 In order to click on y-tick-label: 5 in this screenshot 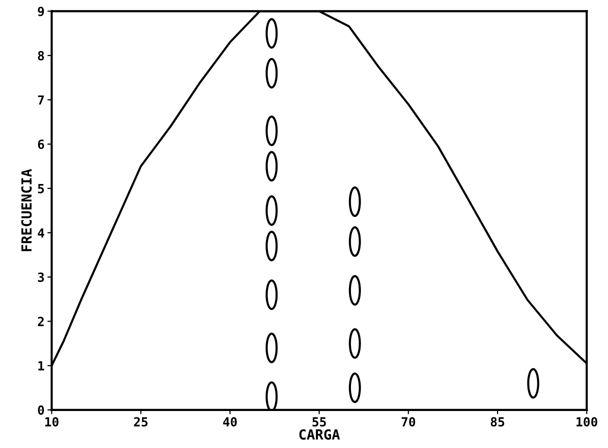, I will do `click(41, 189)`.